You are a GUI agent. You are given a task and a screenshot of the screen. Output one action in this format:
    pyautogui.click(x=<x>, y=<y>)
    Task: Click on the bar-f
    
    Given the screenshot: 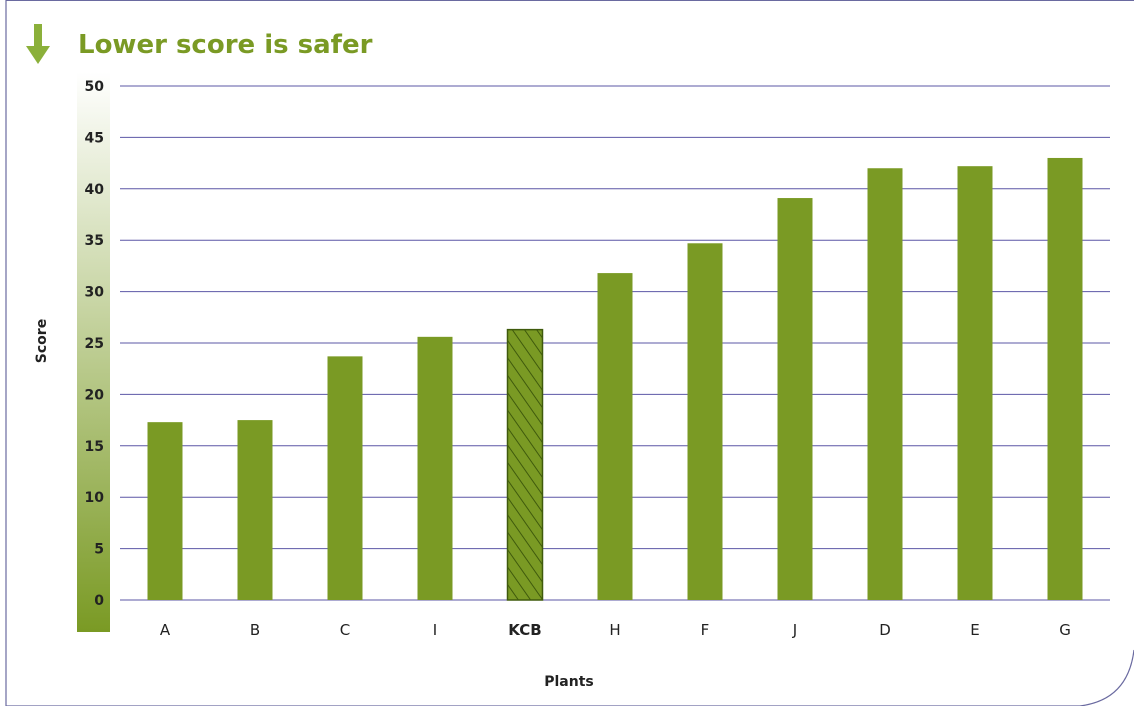 What is the action you would take?
    pyautogui.click(x=705, y=421)
    